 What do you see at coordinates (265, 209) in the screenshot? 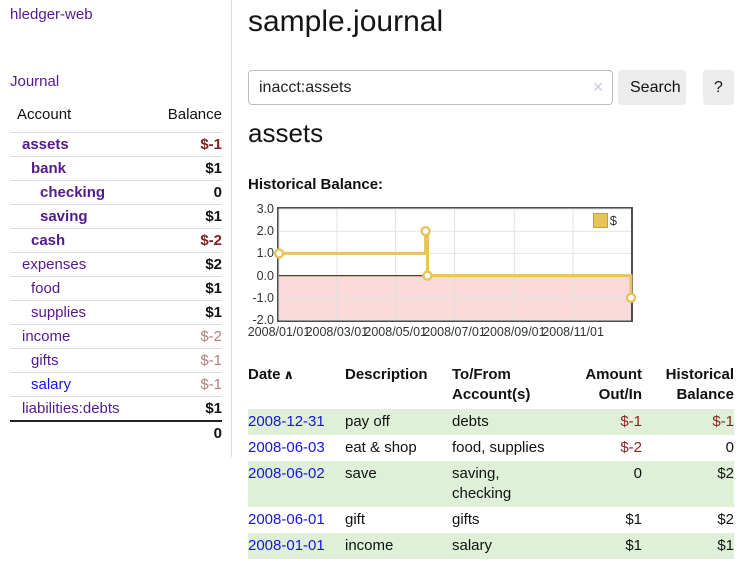
I see `y-axis-label: 3.0` at bounding box center [265, 209].